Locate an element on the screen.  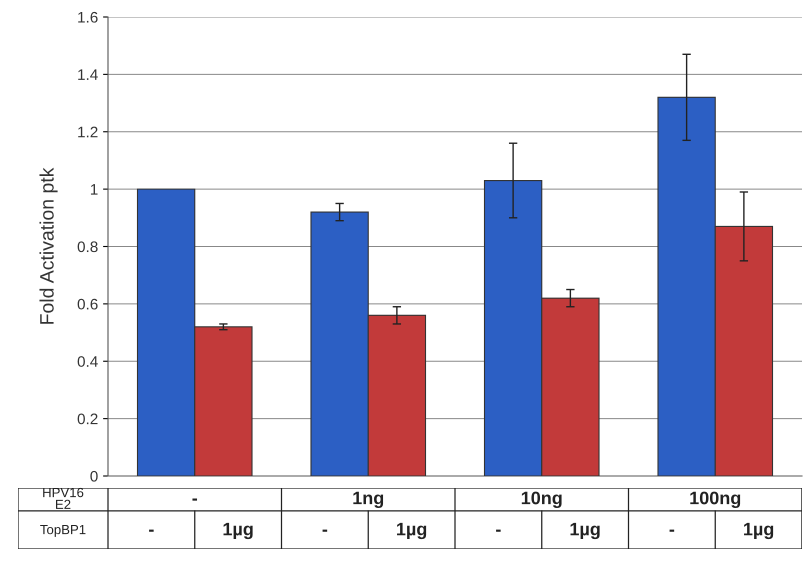
y-tick-label: 1.6 is located at coordinates (88, 17).